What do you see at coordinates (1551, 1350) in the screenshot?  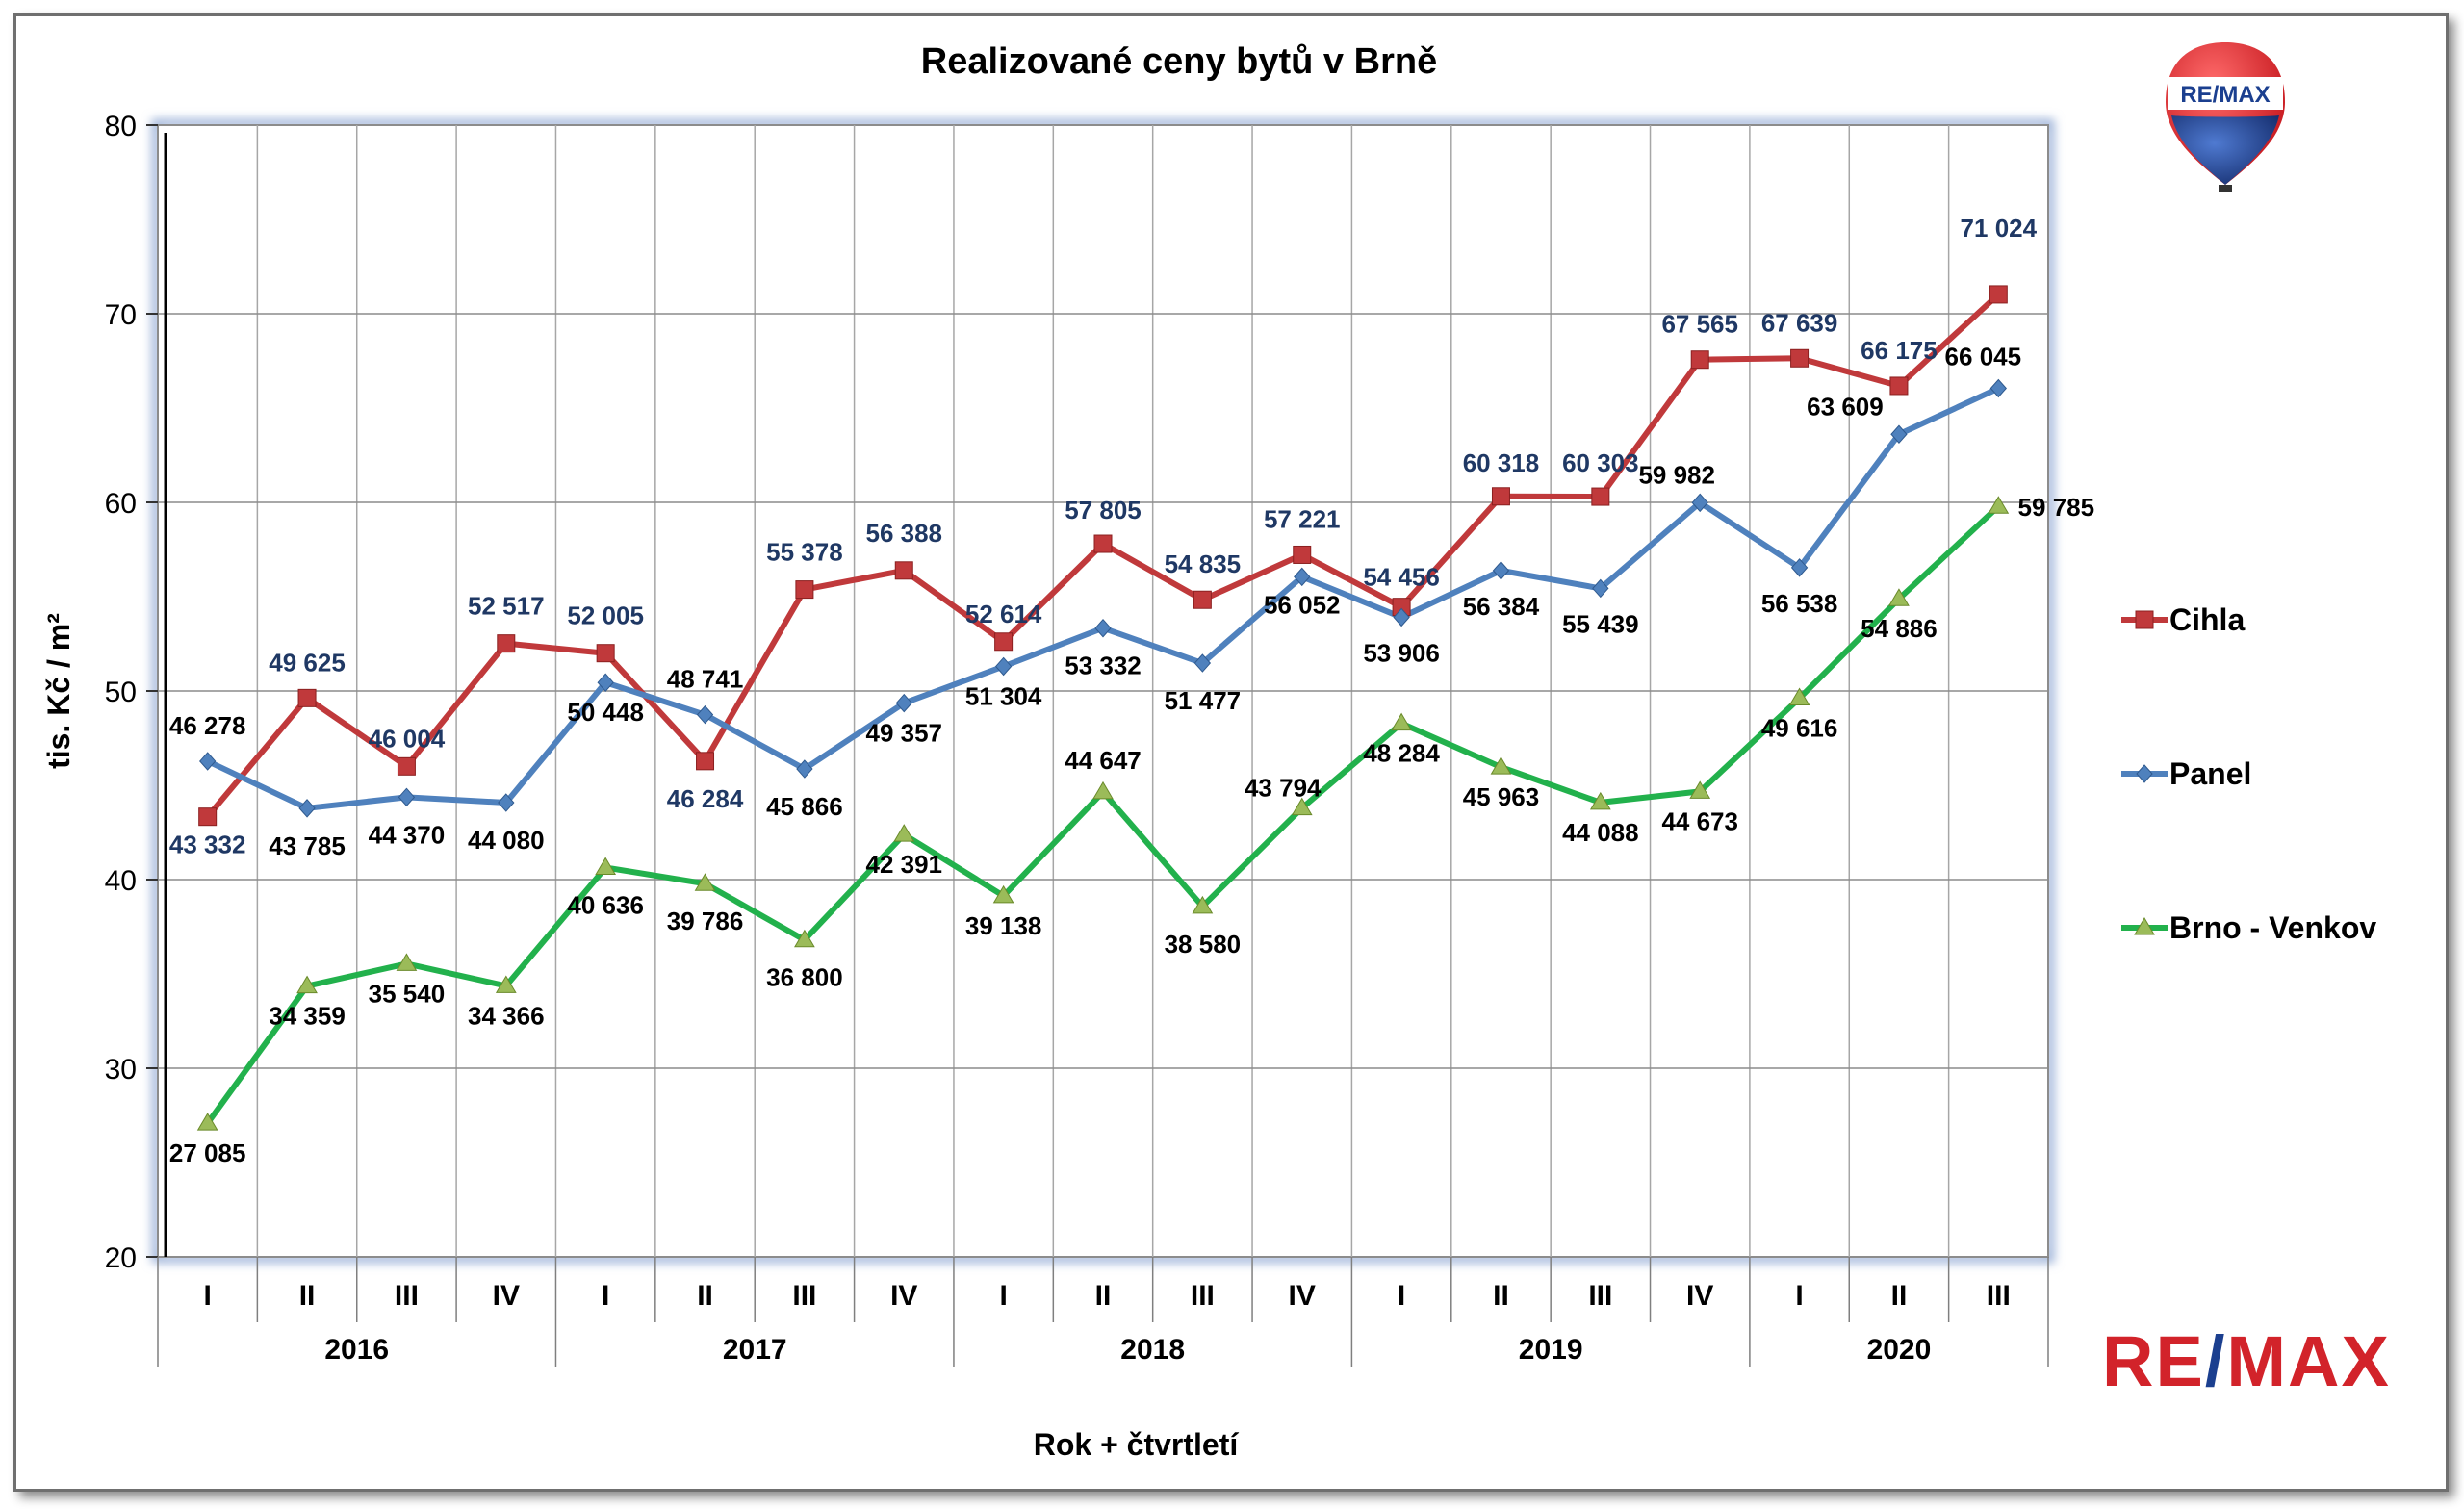 I see `x-year-label: 2019` at bounding box center [1551, 1350].